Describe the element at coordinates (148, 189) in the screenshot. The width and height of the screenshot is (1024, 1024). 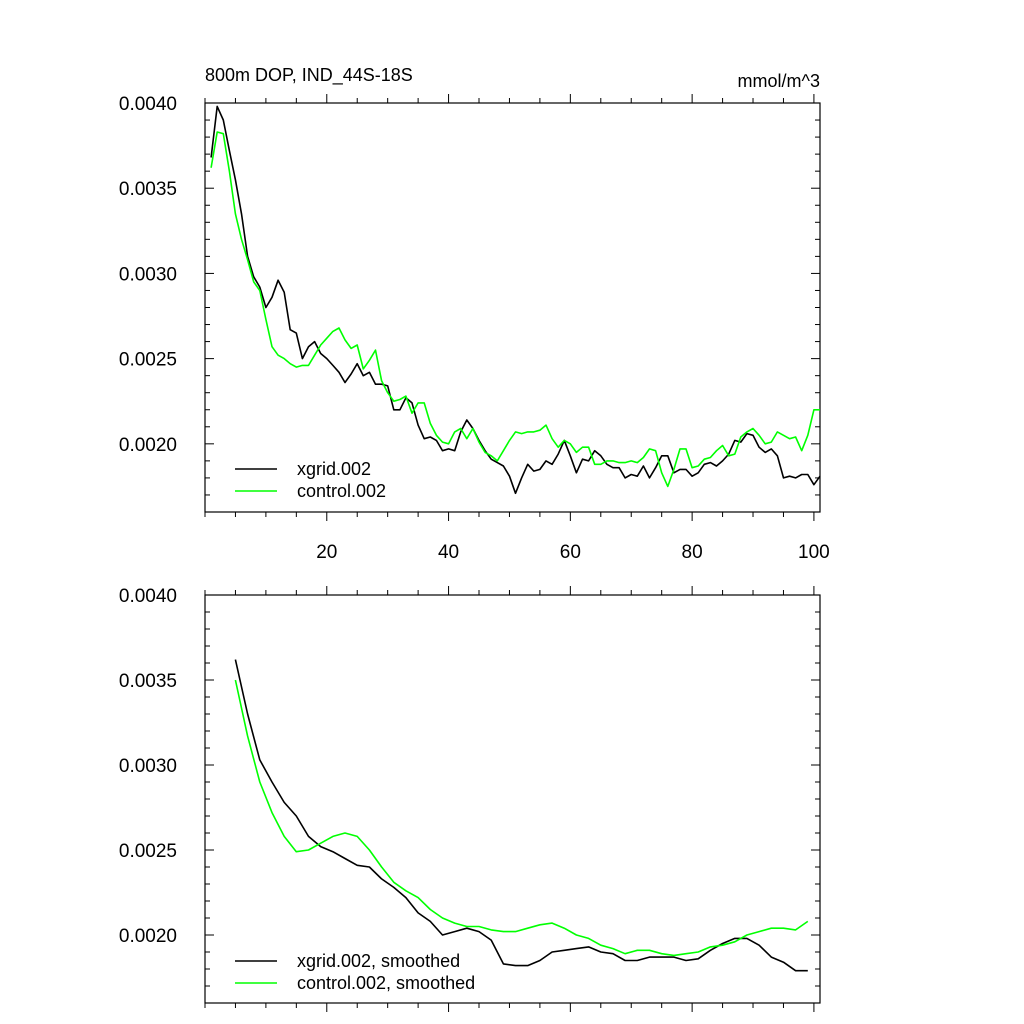
I see `top-y-tick-label: 0.0035` at that location.